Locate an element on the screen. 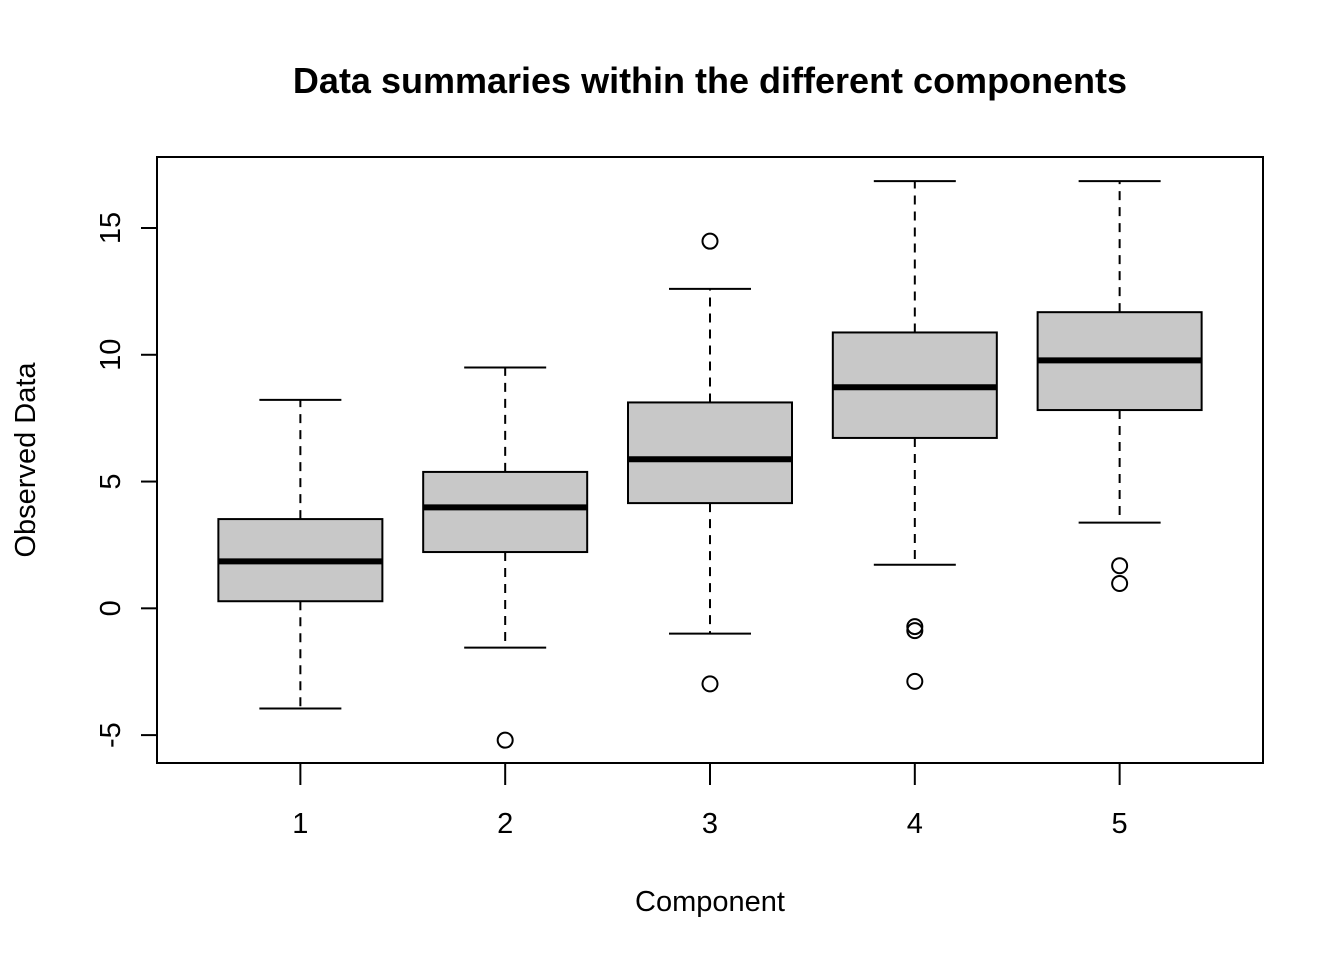 This screenshot has width=1344, height=965. y-tick-label: 10 is located at coordinates (111, 355).